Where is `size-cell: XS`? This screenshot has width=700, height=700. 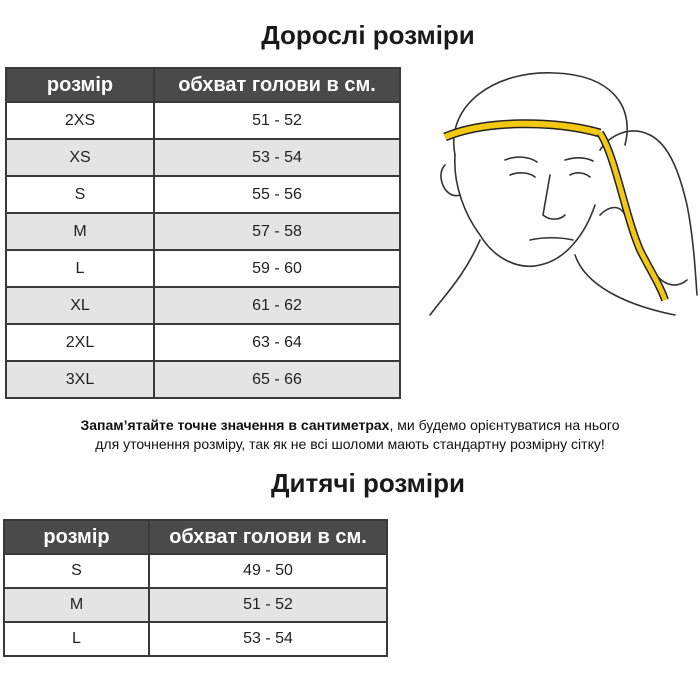
size-cell: XS is located at coordinates (80, 157).